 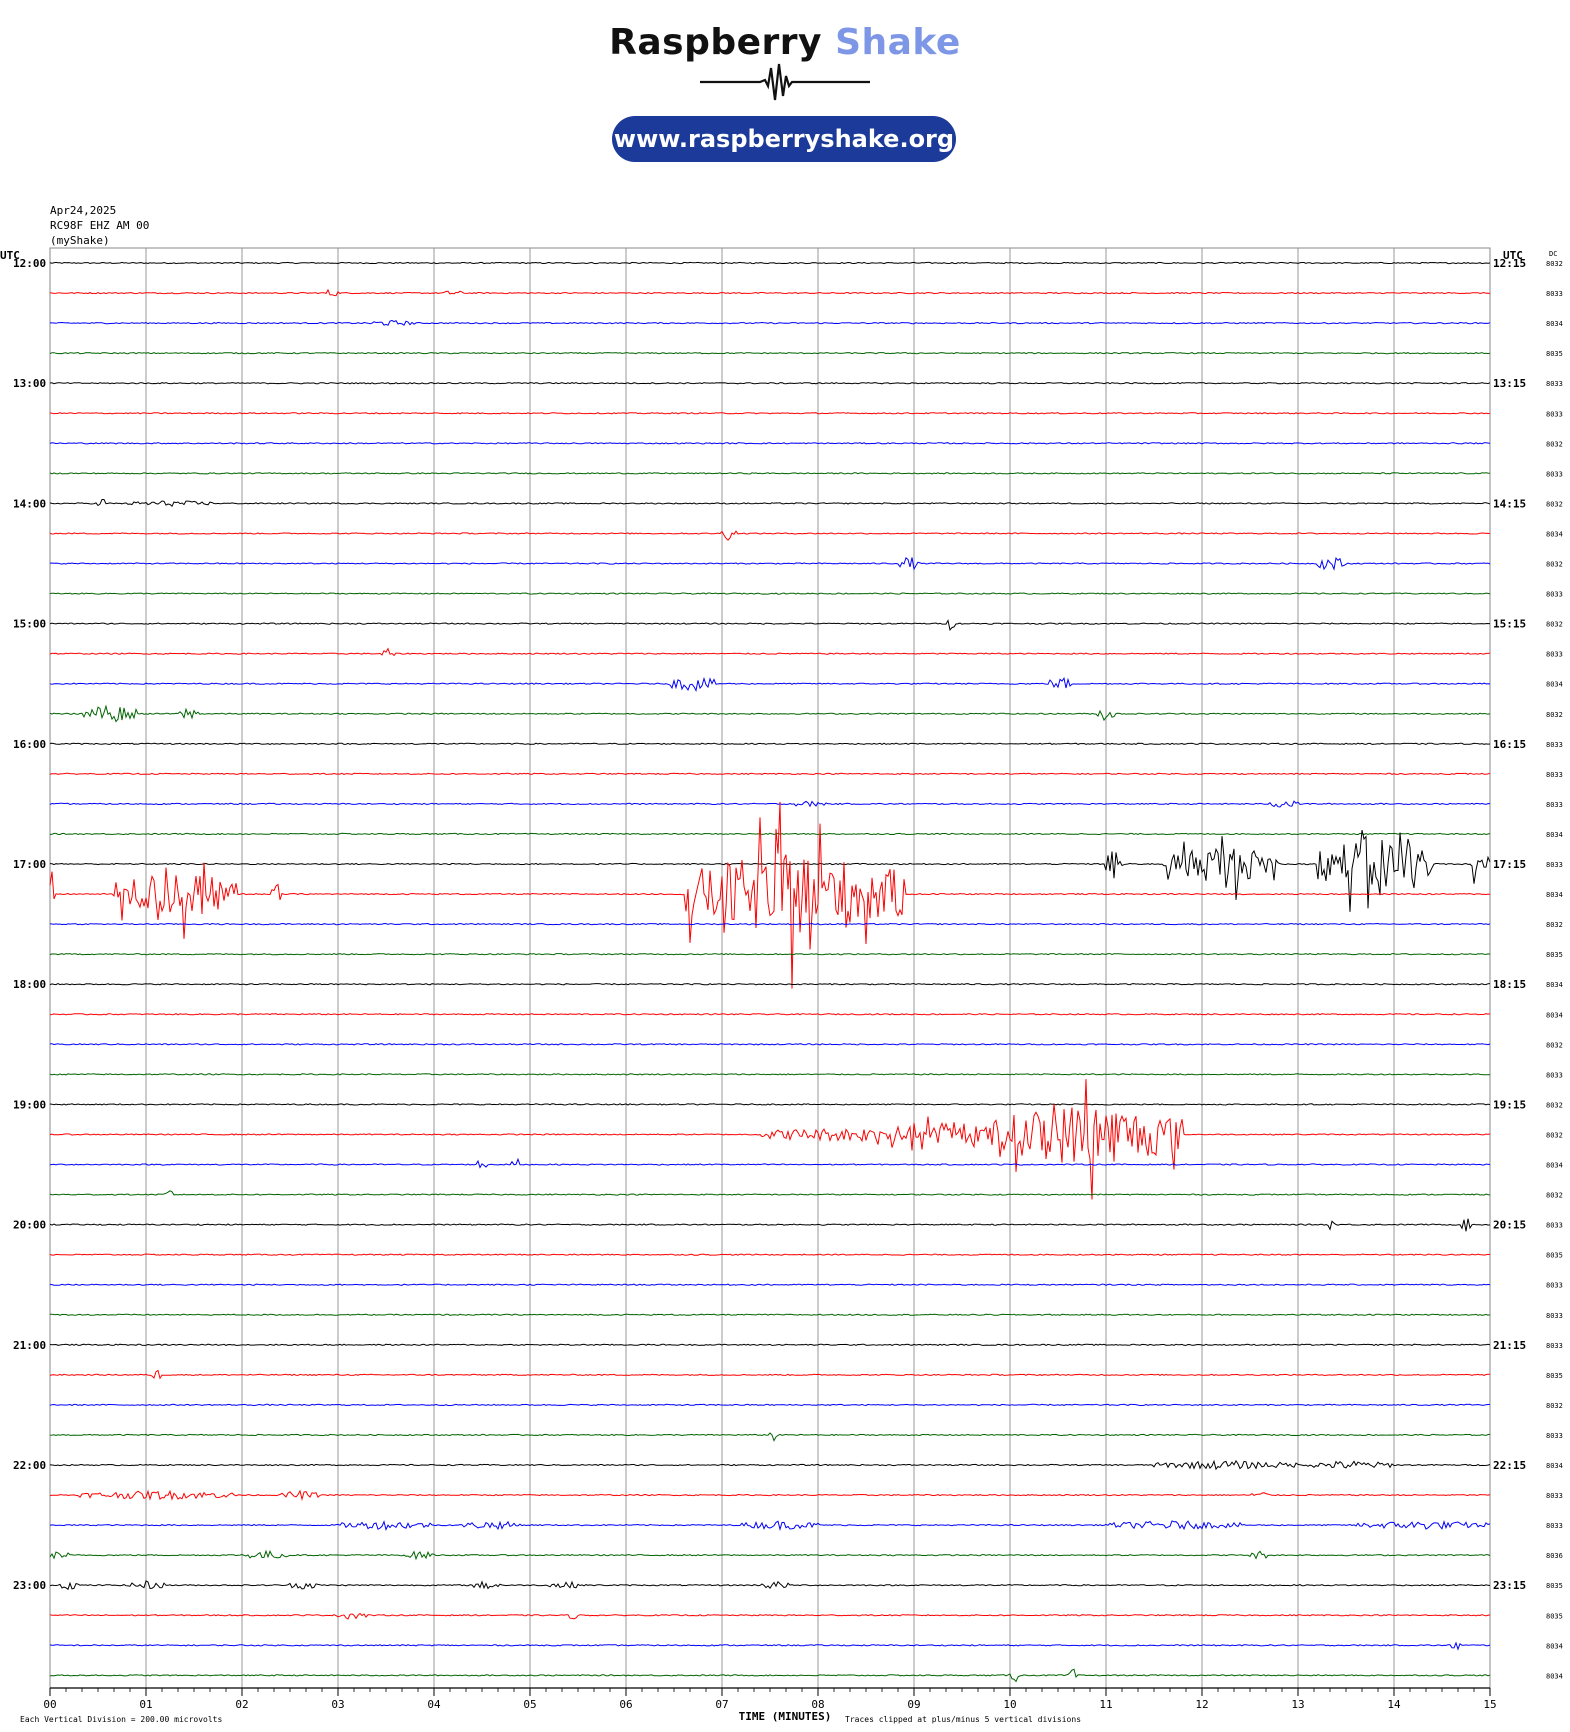 I want to click on right-hour-label: 12:15, so click(x=1509, y=263).